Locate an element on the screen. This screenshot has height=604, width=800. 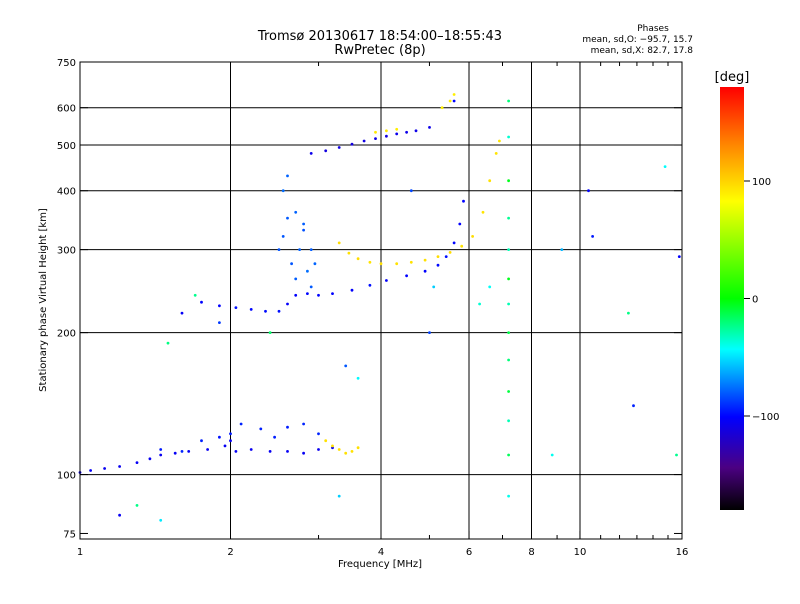
colorbar-ticks: 100 0 −100 is located at coordinates (761, 300).